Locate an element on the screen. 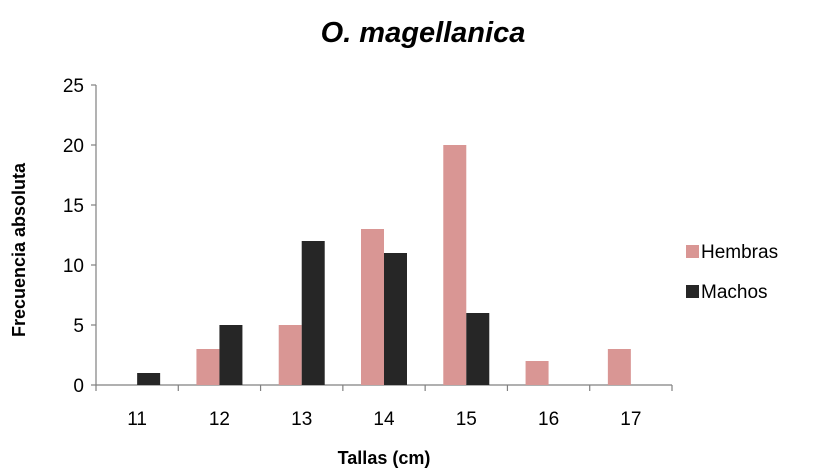 This screenshot has width=837, height=471. chart-title: O. magellanica is located at coordinates (423, 33).